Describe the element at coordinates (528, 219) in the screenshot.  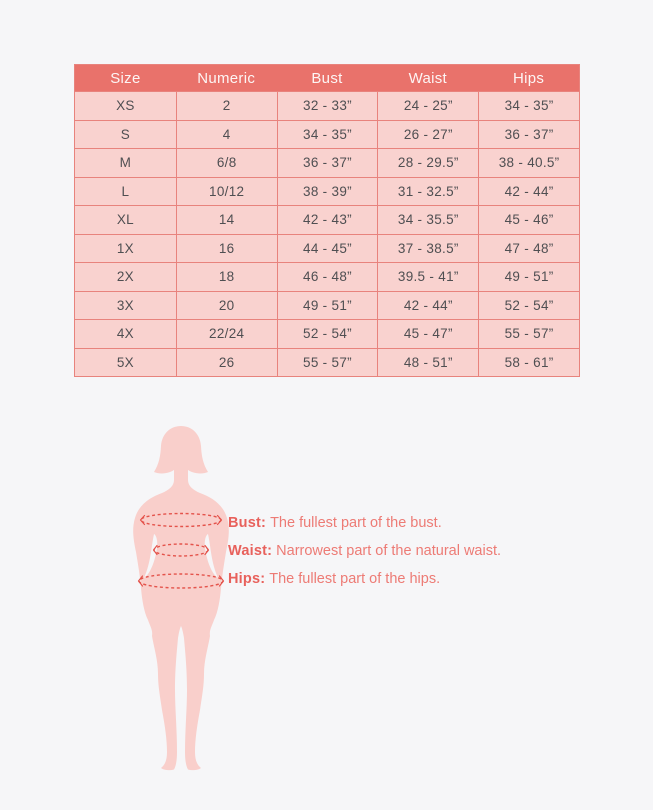
I see `cell-hips: 45 - 46”` at that location.